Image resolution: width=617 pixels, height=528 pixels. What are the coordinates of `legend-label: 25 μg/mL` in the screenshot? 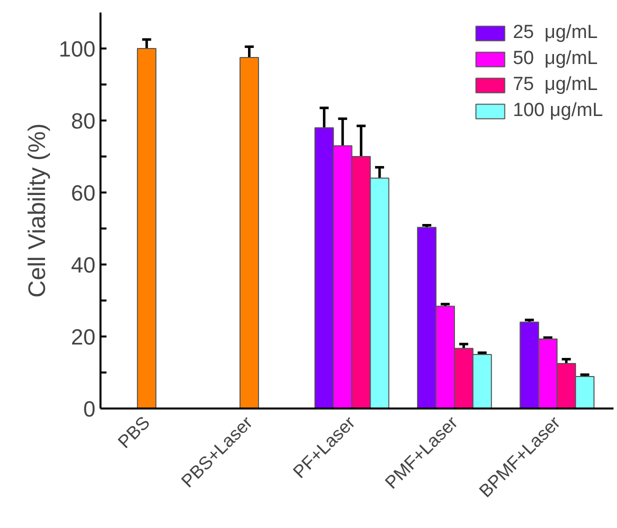 It's located at (555, 33).